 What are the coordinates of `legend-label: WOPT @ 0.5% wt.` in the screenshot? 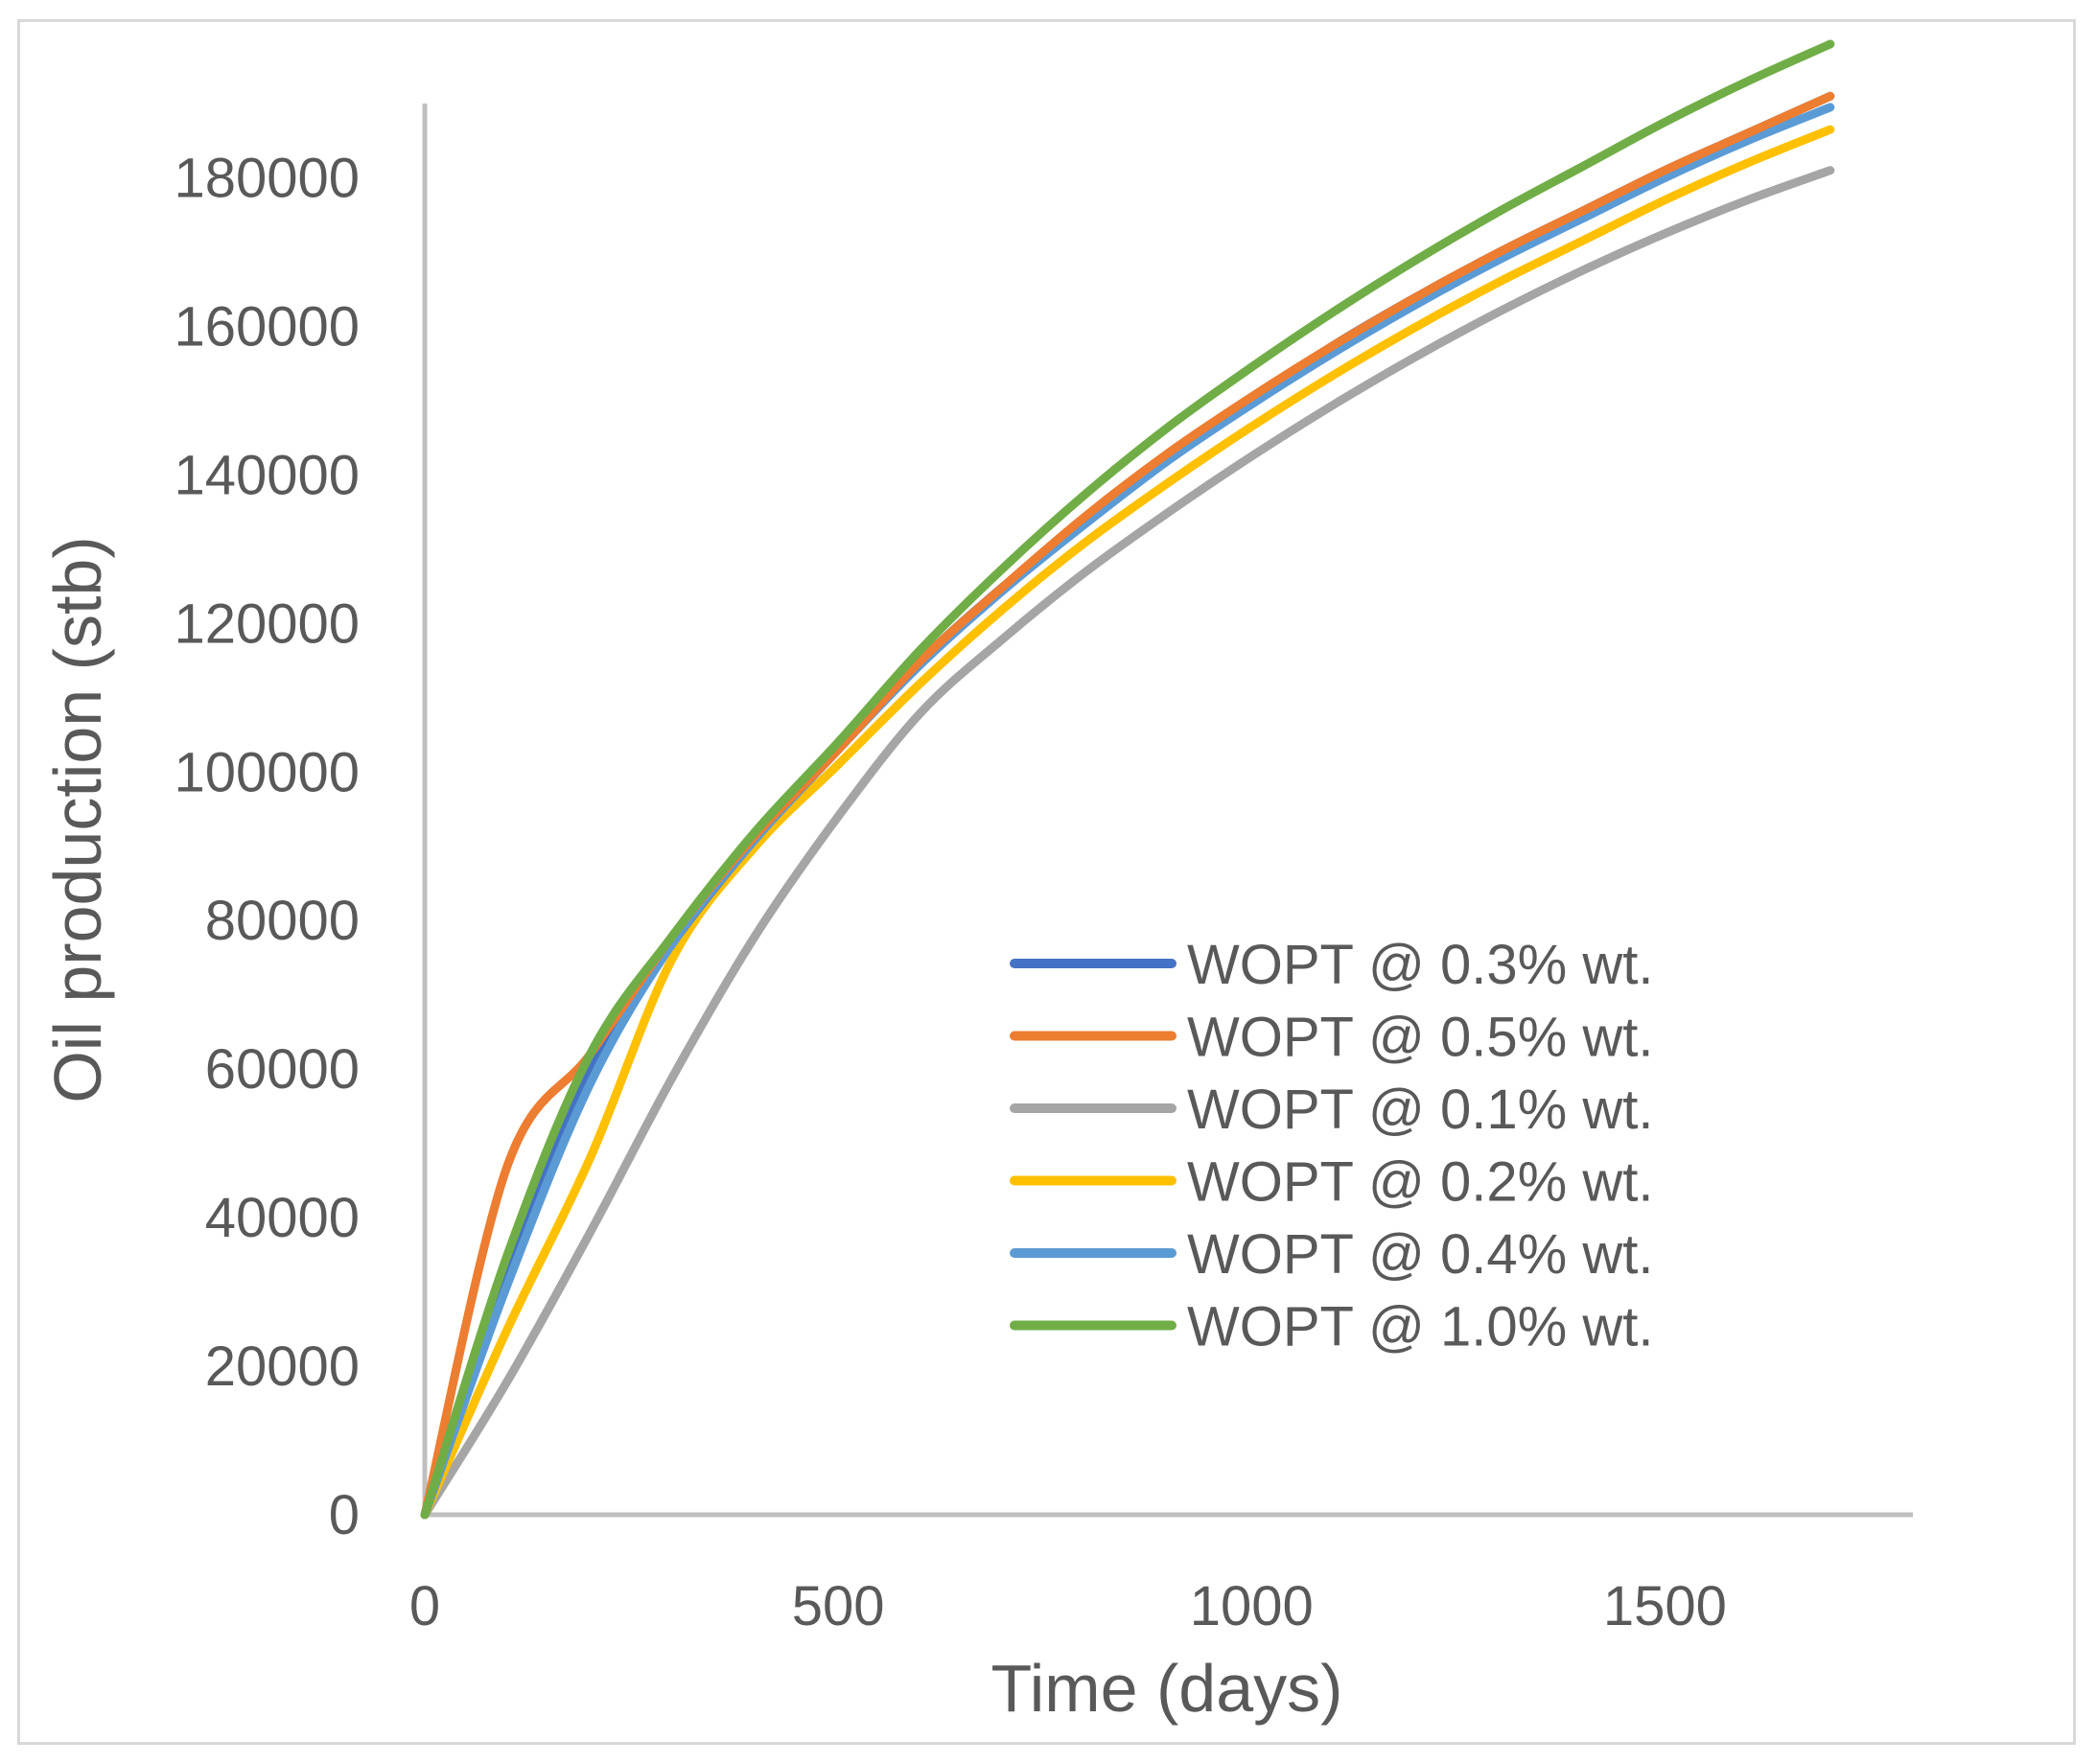 It's located at (1420, 1038).